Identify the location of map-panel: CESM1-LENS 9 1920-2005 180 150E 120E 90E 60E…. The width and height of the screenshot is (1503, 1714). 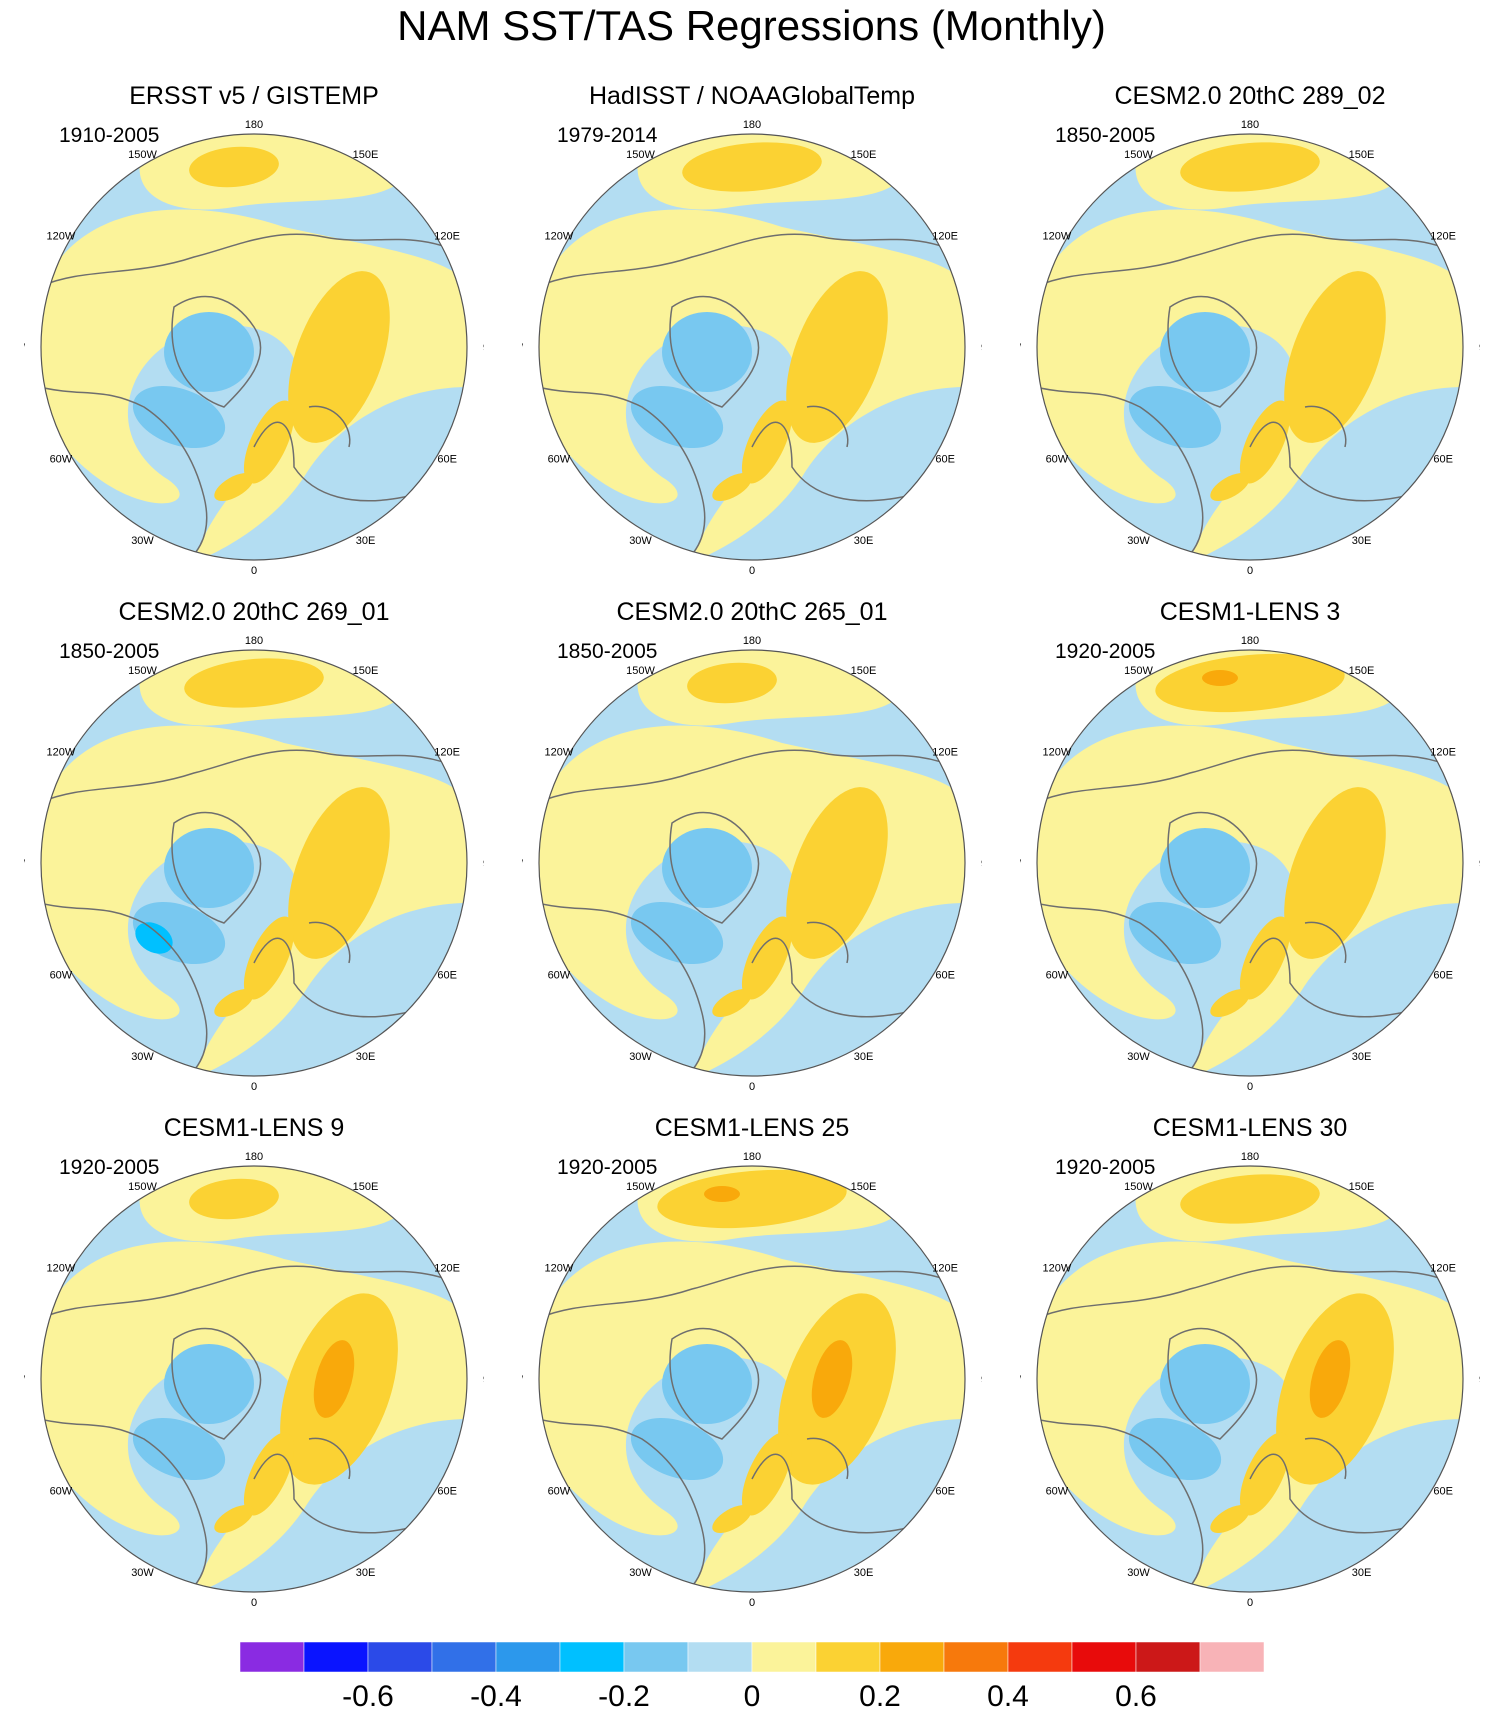
(254, 1374).